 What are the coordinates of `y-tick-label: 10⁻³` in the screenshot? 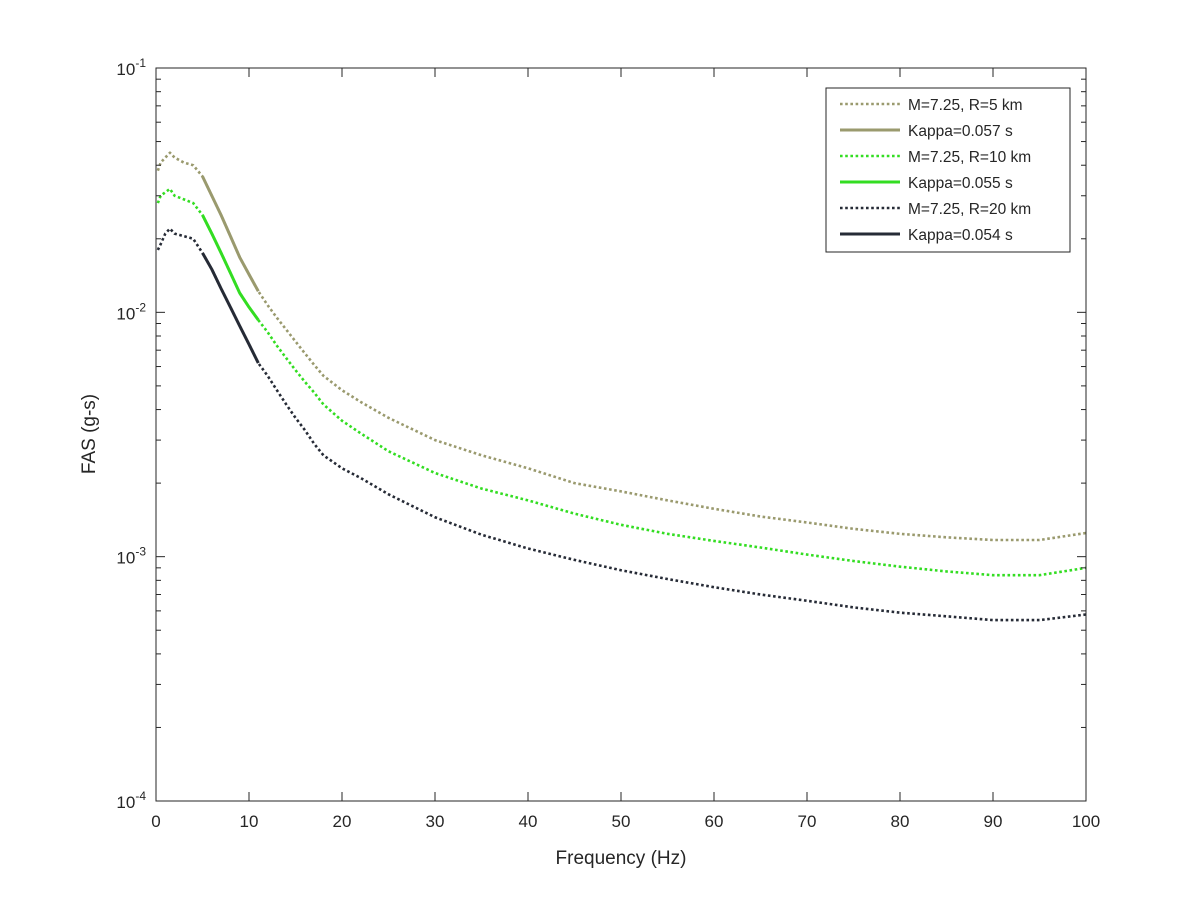 It's located at (131, 556).